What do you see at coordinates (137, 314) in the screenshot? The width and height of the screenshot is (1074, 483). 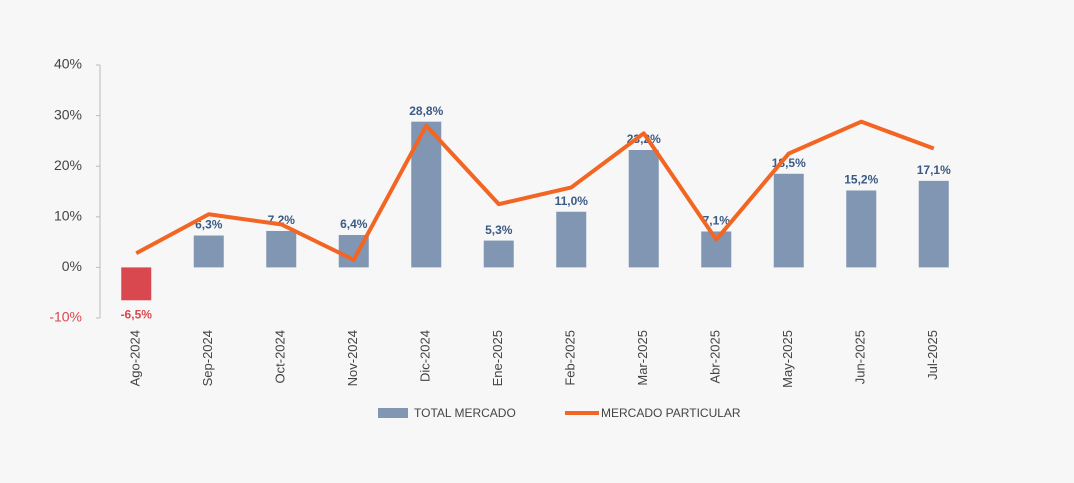 I see `value-label: -6,5%` at bounding box center [137, 314].